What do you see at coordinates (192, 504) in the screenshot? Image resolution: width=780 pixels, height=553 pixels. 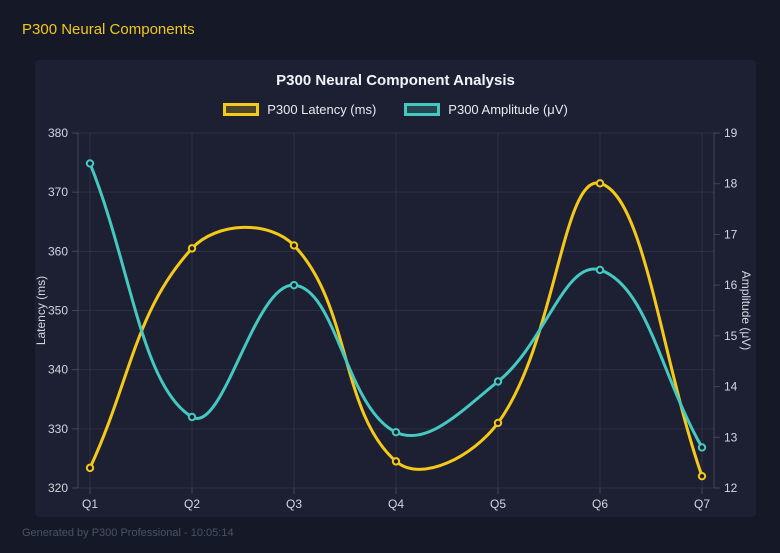 I see `x-axis-tick: Q2` at bounding box center [192, 504].